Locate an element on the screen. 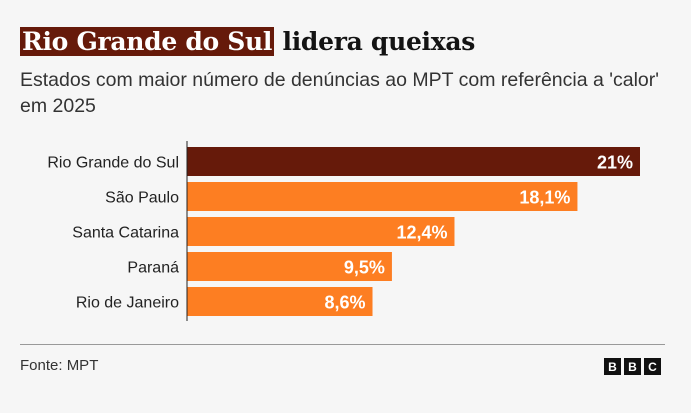 Image resolution: width=691 pixels, height=413 pixels. title-rest: lidera queixas is located at coordinates (375, 41).